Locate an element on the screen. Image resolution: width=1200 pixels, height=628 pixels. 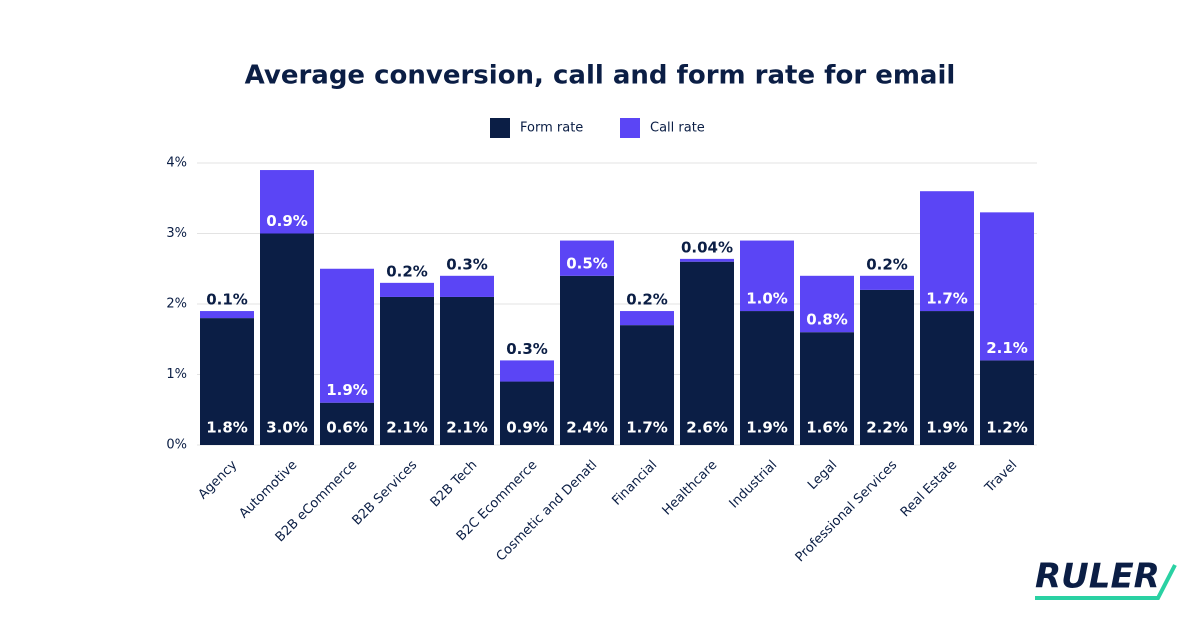
value-label: 0.8% is located at coordinates (827, 320).